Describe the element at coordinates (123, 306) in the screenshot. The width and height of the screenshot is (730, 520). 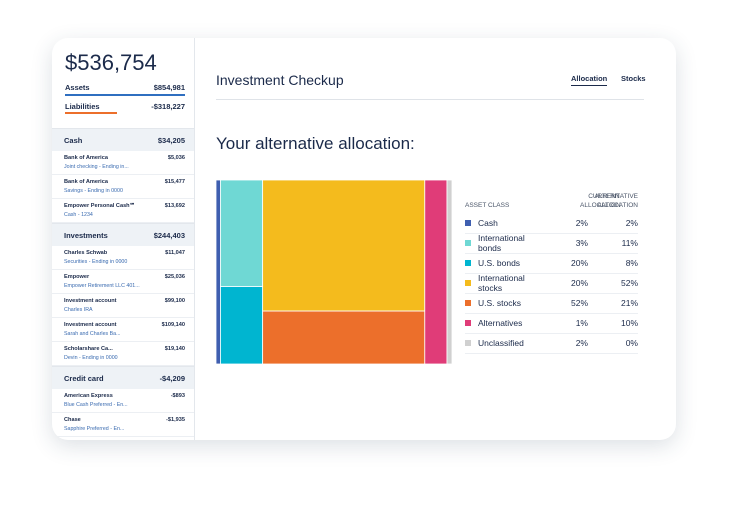
I see `account-row: Investment account Charles IRA $99,100` at that location.